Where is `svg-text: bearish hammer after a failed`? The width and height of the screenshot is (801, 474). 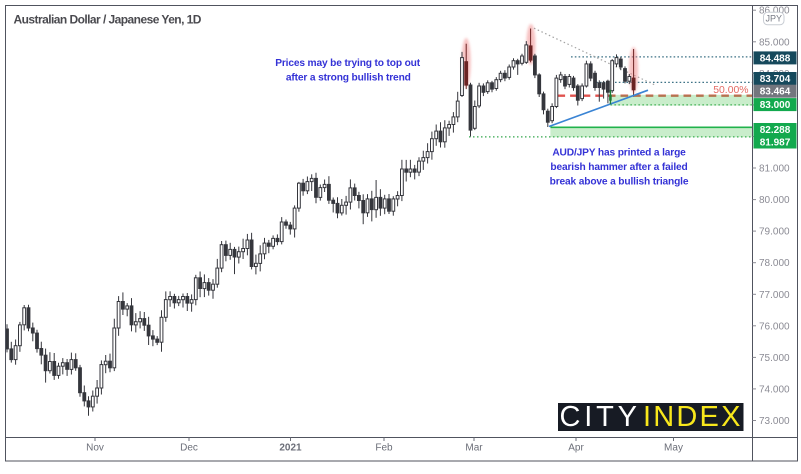 svg-text: bearish hammer after a failed is located at coordinates (618, 167).